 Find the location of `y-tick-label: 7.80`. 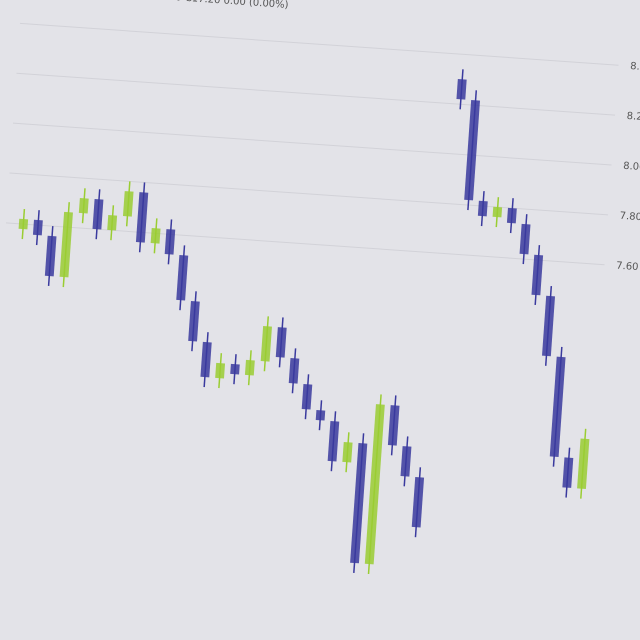

y-tick-label: 7.80 is located at coordinates (629, 217).